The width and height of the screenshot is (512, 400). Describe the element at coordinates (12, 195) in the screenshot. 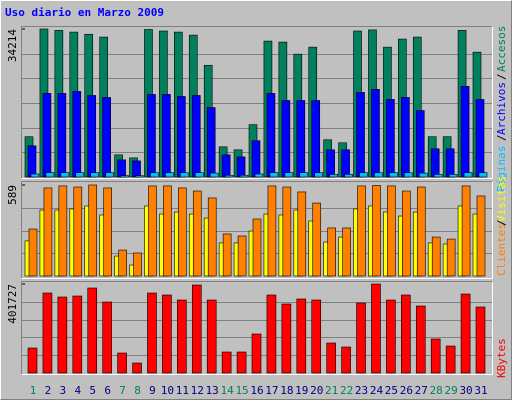

I see `y-max-label: 589` at that location.